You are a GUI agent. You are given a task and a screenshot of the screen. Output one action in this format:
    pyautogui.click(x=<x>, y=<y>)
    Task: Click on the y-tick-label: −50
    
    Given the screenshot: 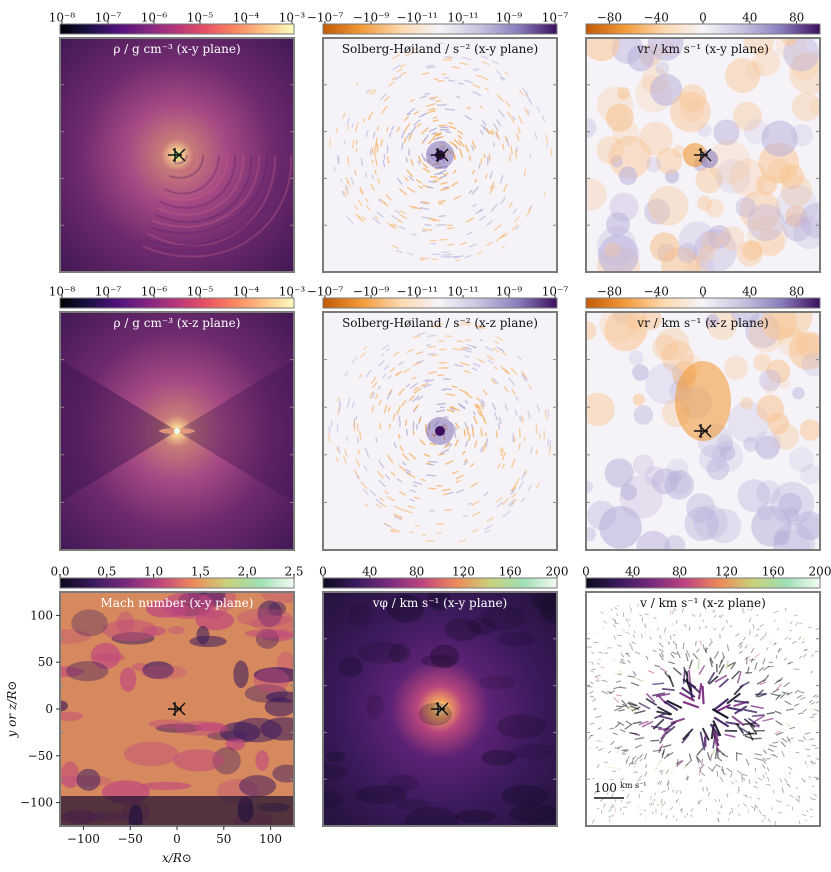 What is the action you would take?
    pyautogui.click(x=40, y=756)
    